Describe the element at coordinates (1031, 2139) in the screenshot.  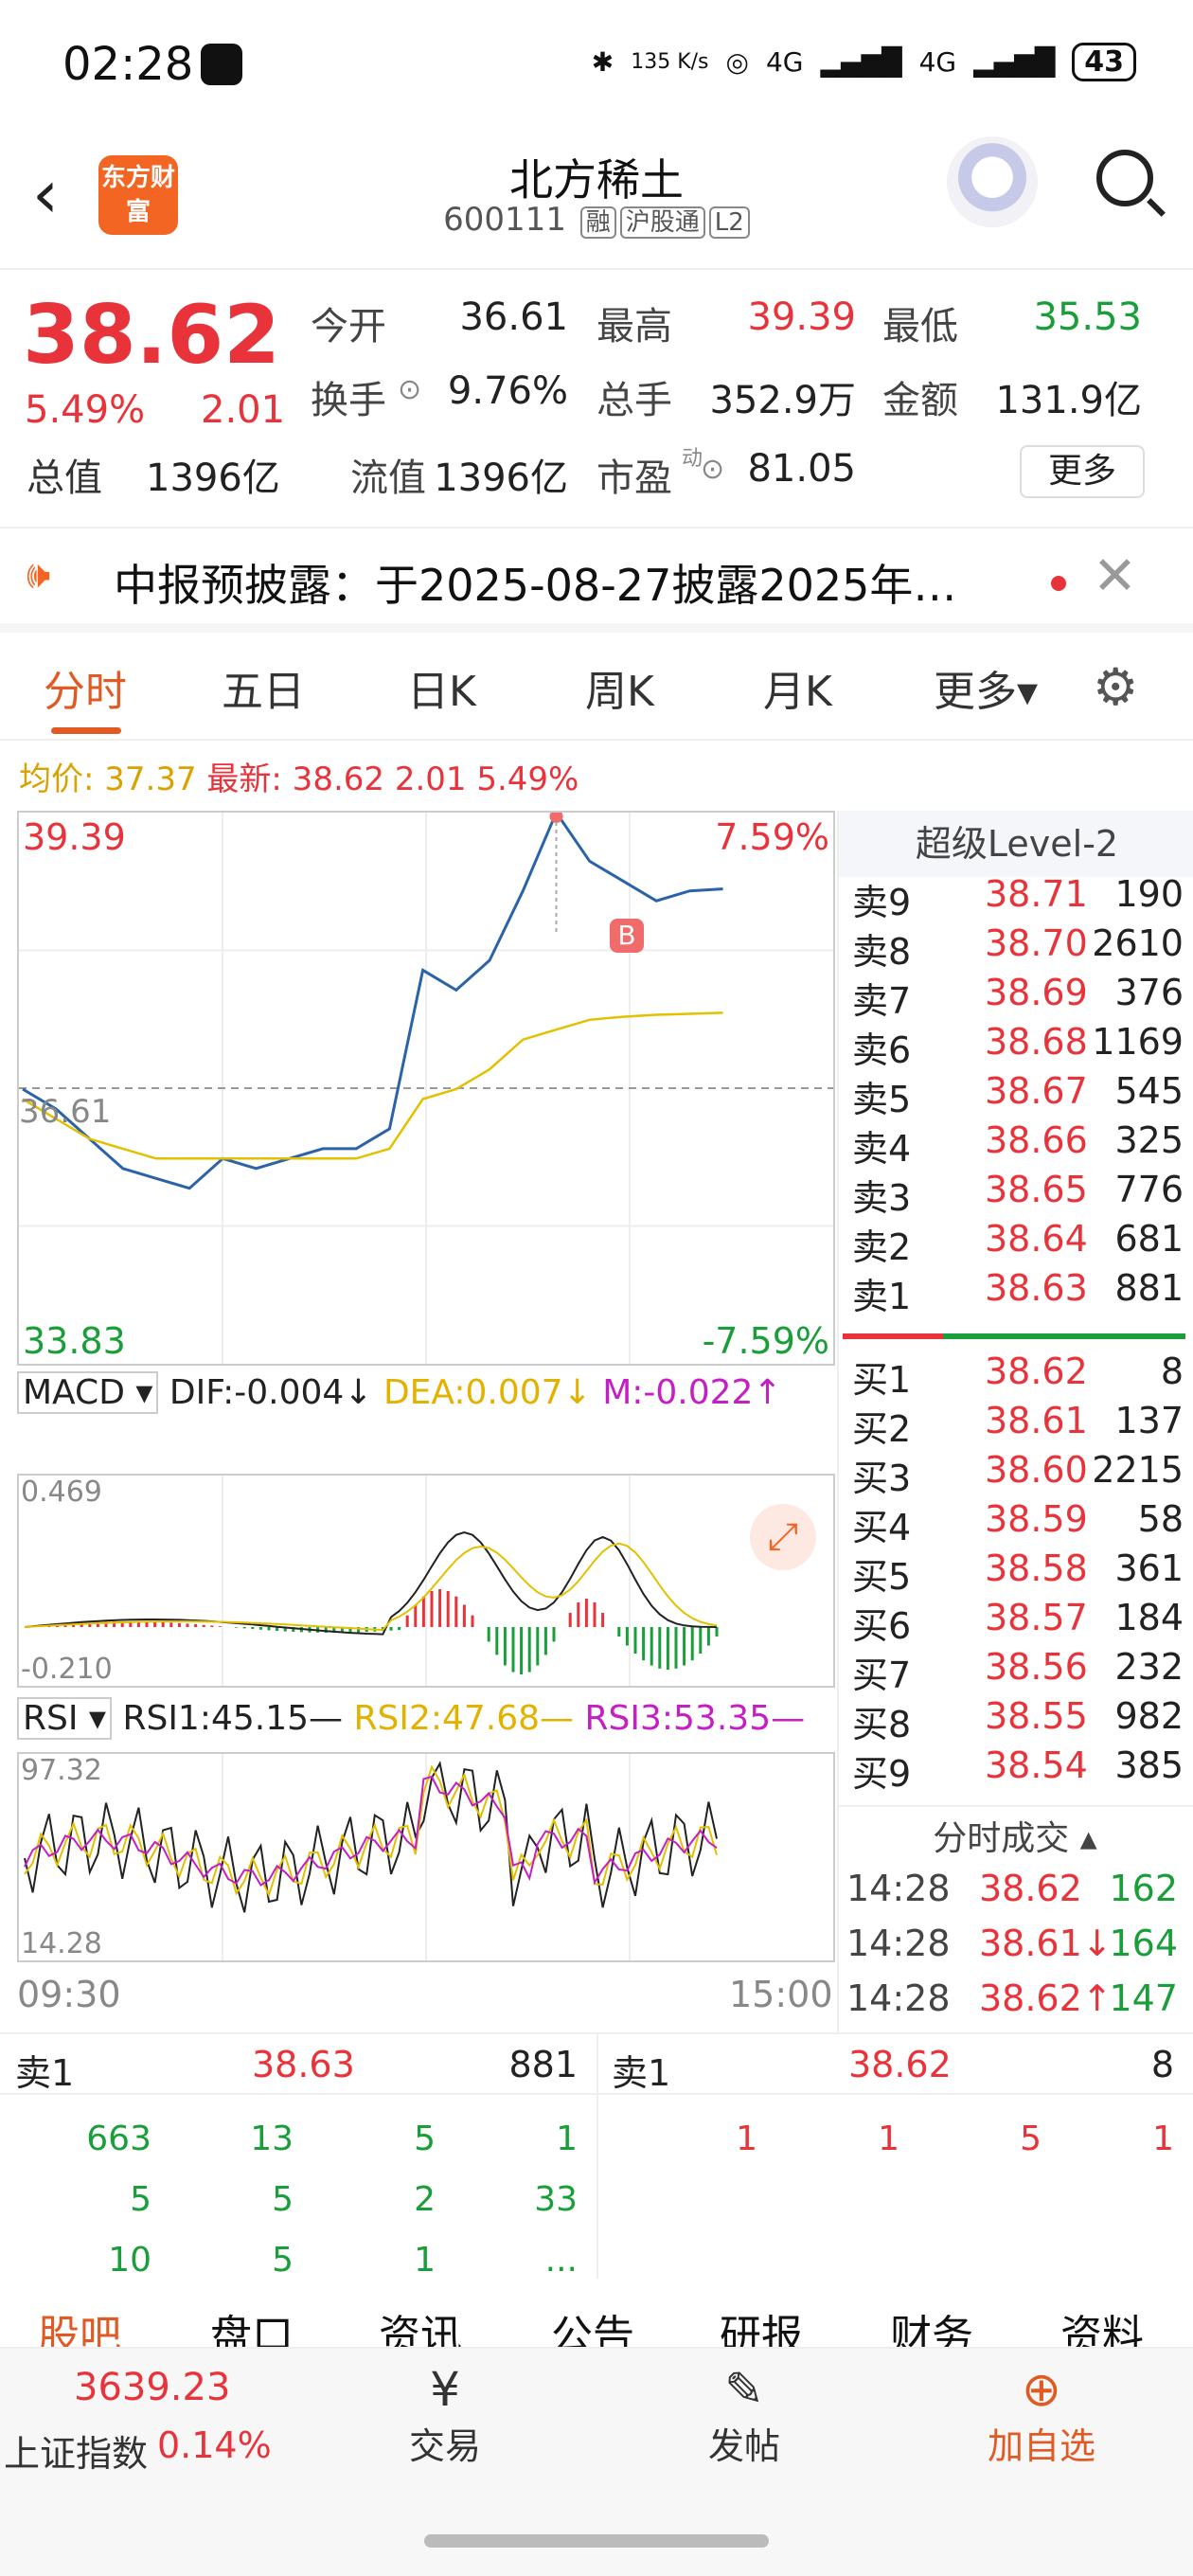
I see `detail-right-cell: 5` at that location.